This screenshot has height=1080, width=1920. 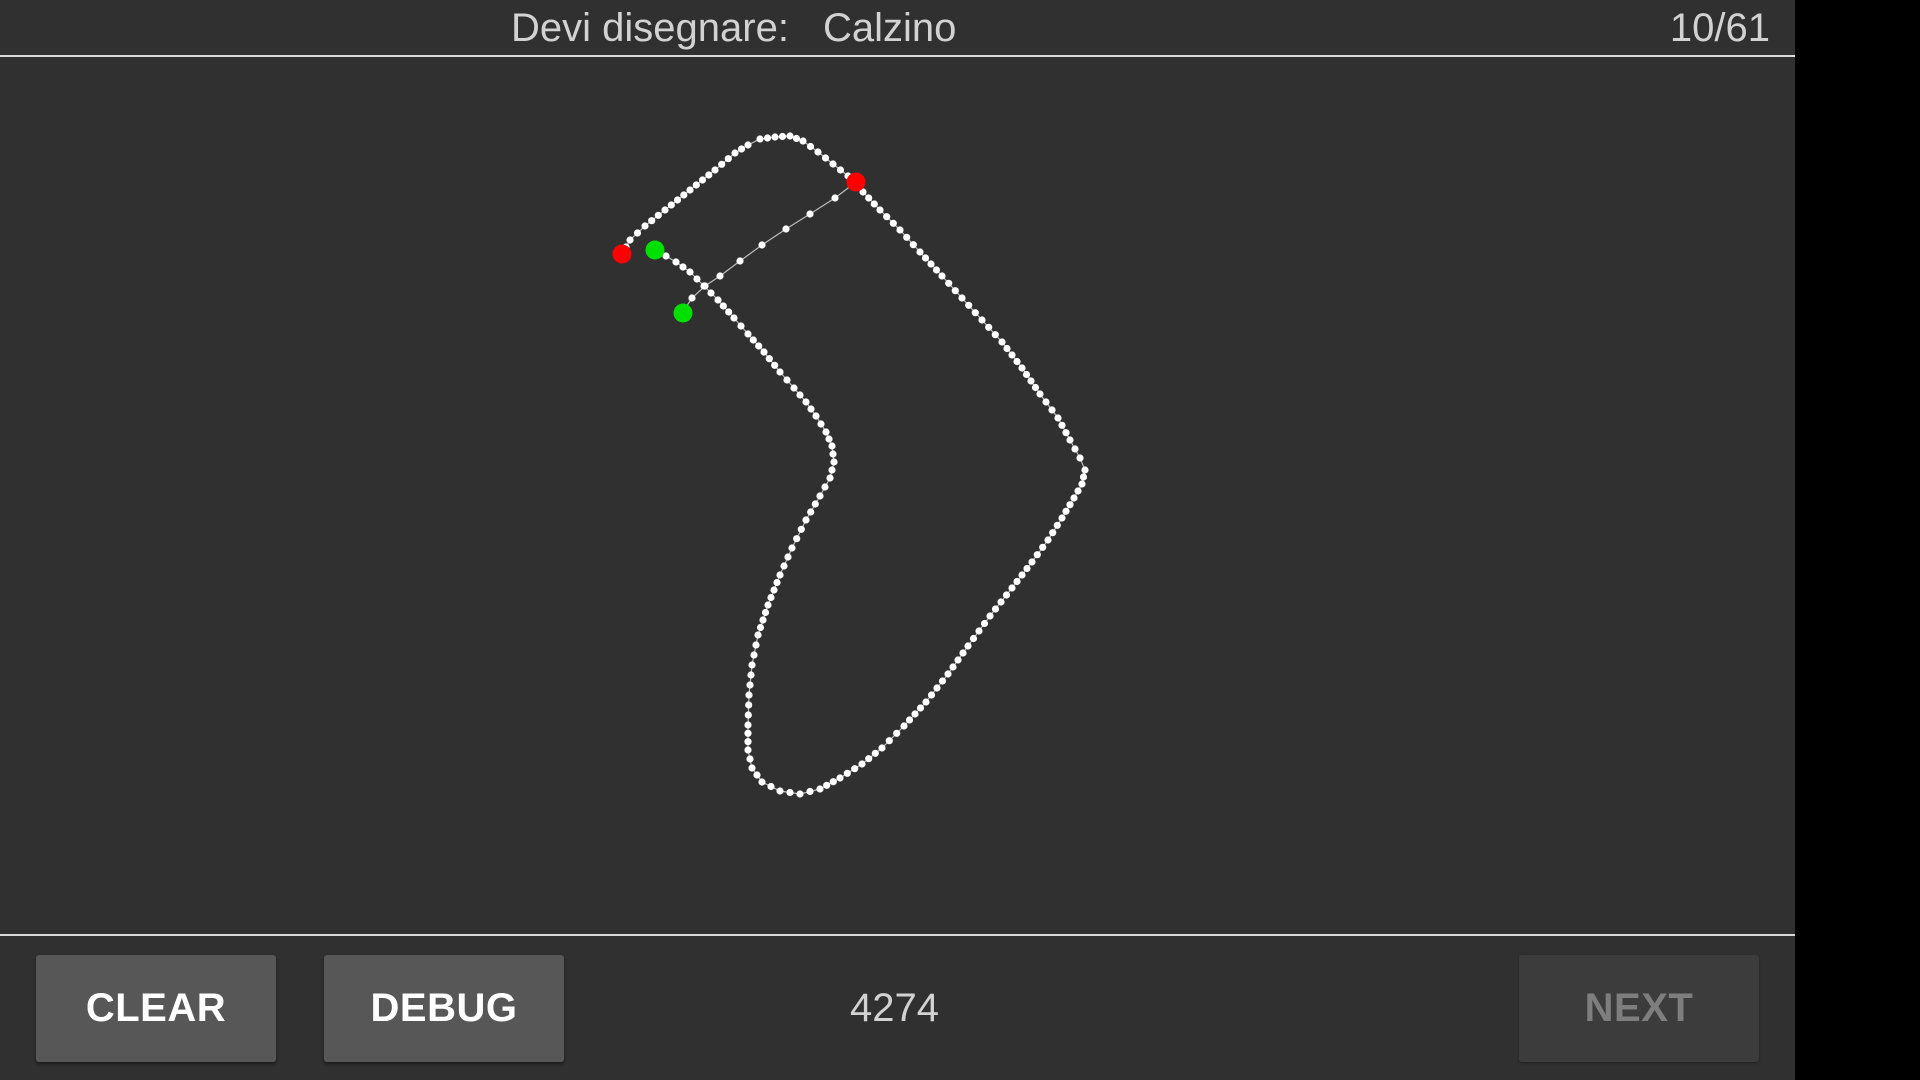 I want to click on clear-button: CLEAR, so click(x=156, y=1008).